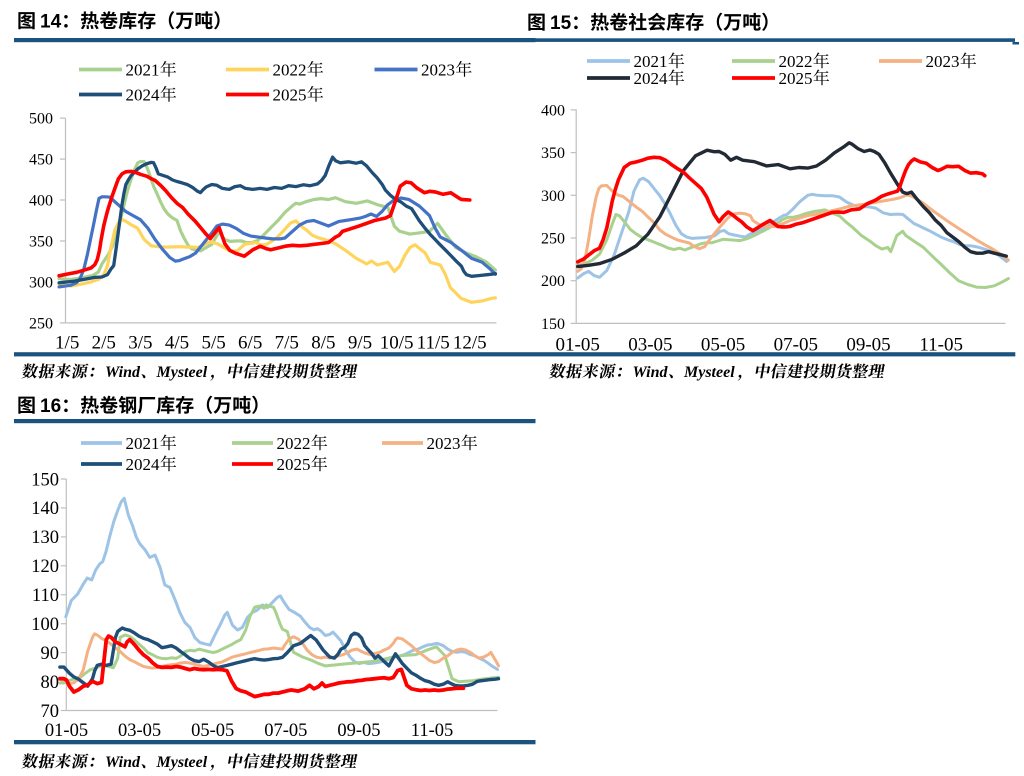 Image resolution: width=1024 pixels, height=776 pixels. Describe the element at coordinates (67, 343) in the screenshot. I see `svg-text: 1/5` at that location.